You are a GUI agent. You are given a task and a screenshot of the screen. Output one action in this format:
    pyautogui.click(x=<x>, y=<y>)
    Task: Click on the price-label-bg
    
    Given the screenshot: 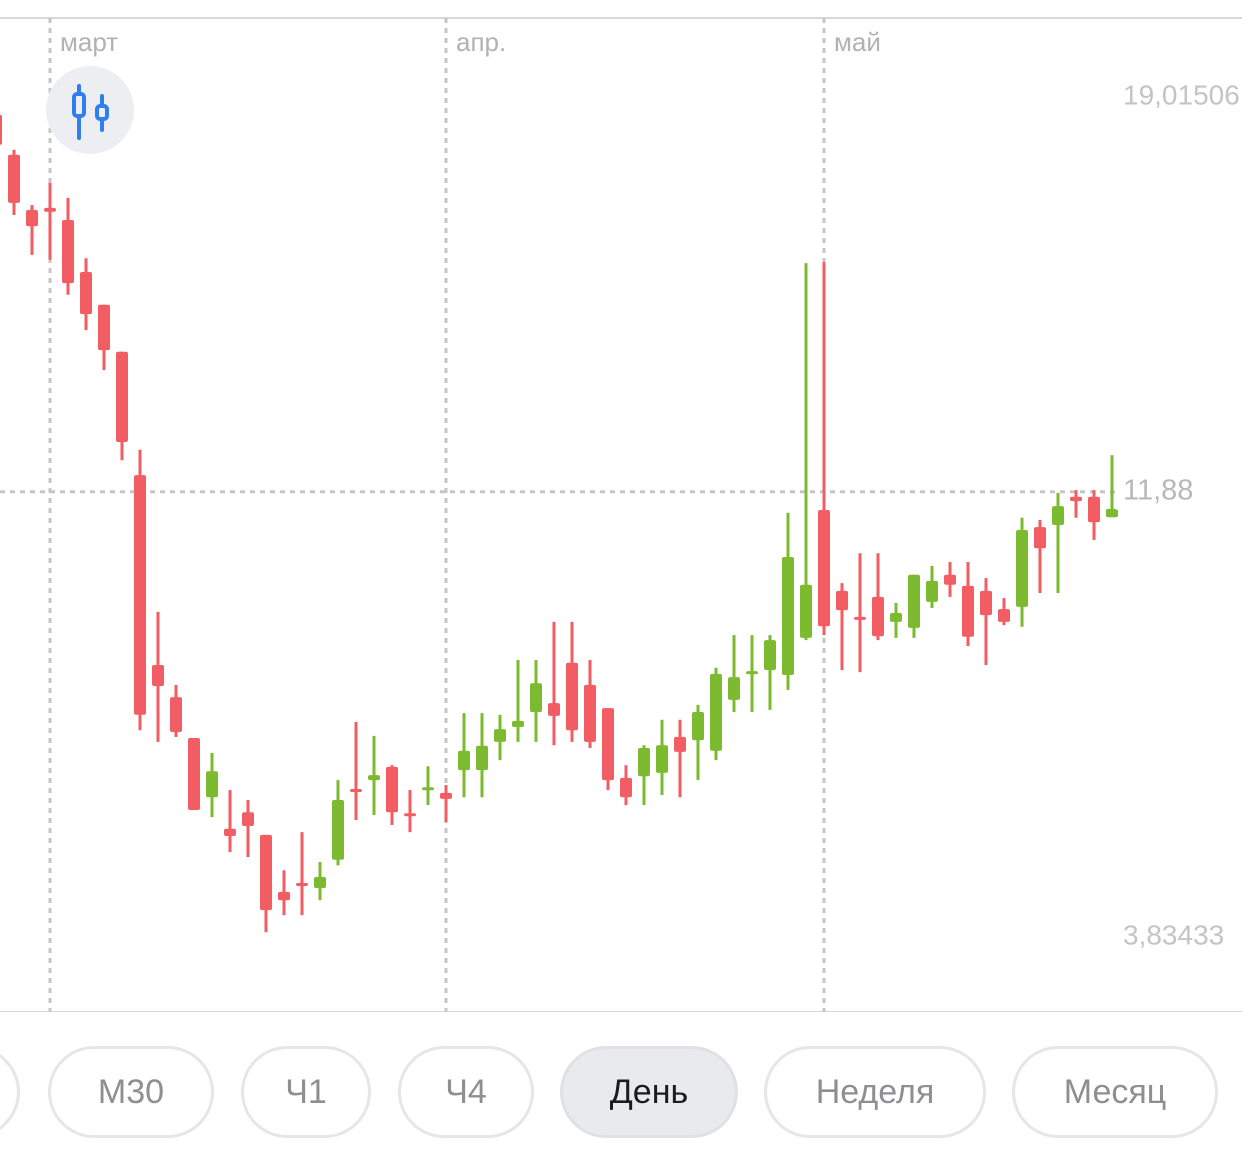 What is the action you would take?
    pyautogui.click(x=1179, y=491)
    